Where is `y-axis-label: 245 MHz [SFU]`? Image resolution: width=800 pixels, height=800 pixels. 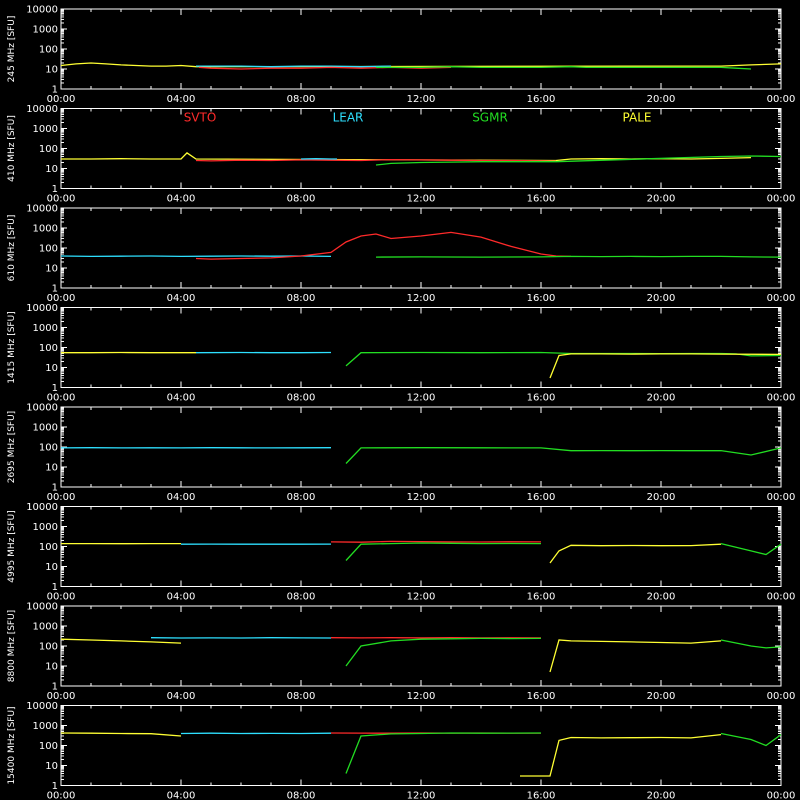
y-axis-label: 245 MHz [SFU] is located at coordinates (12, 49).